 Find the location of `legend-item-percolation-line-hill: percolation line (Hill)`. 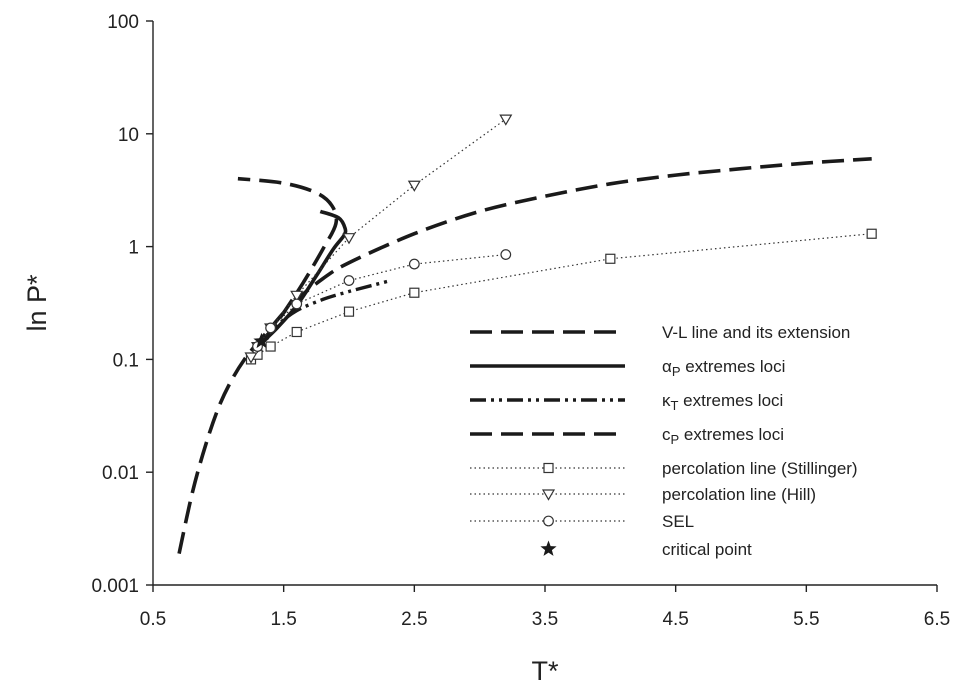

legend-item-percolation-line-hill: percolation line (Hill) is located at coordinates (643, 494).